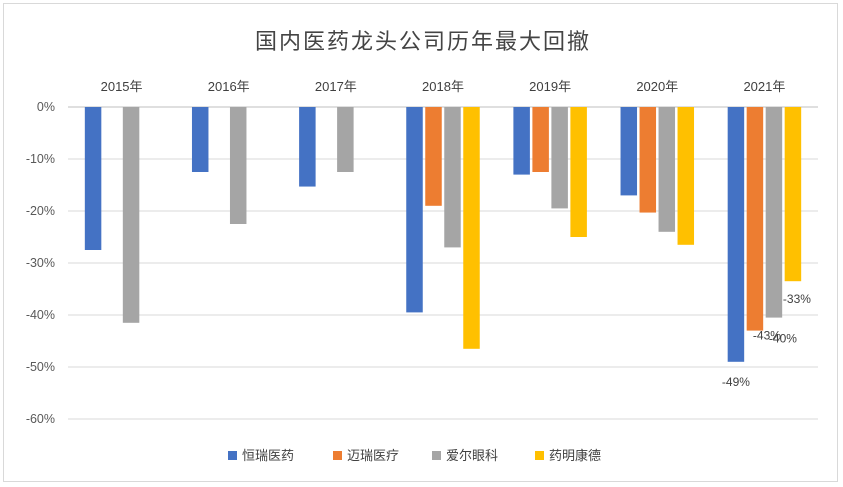 The image size is (843, 487). I want to click on data-label: -43%, so click(767, 336).